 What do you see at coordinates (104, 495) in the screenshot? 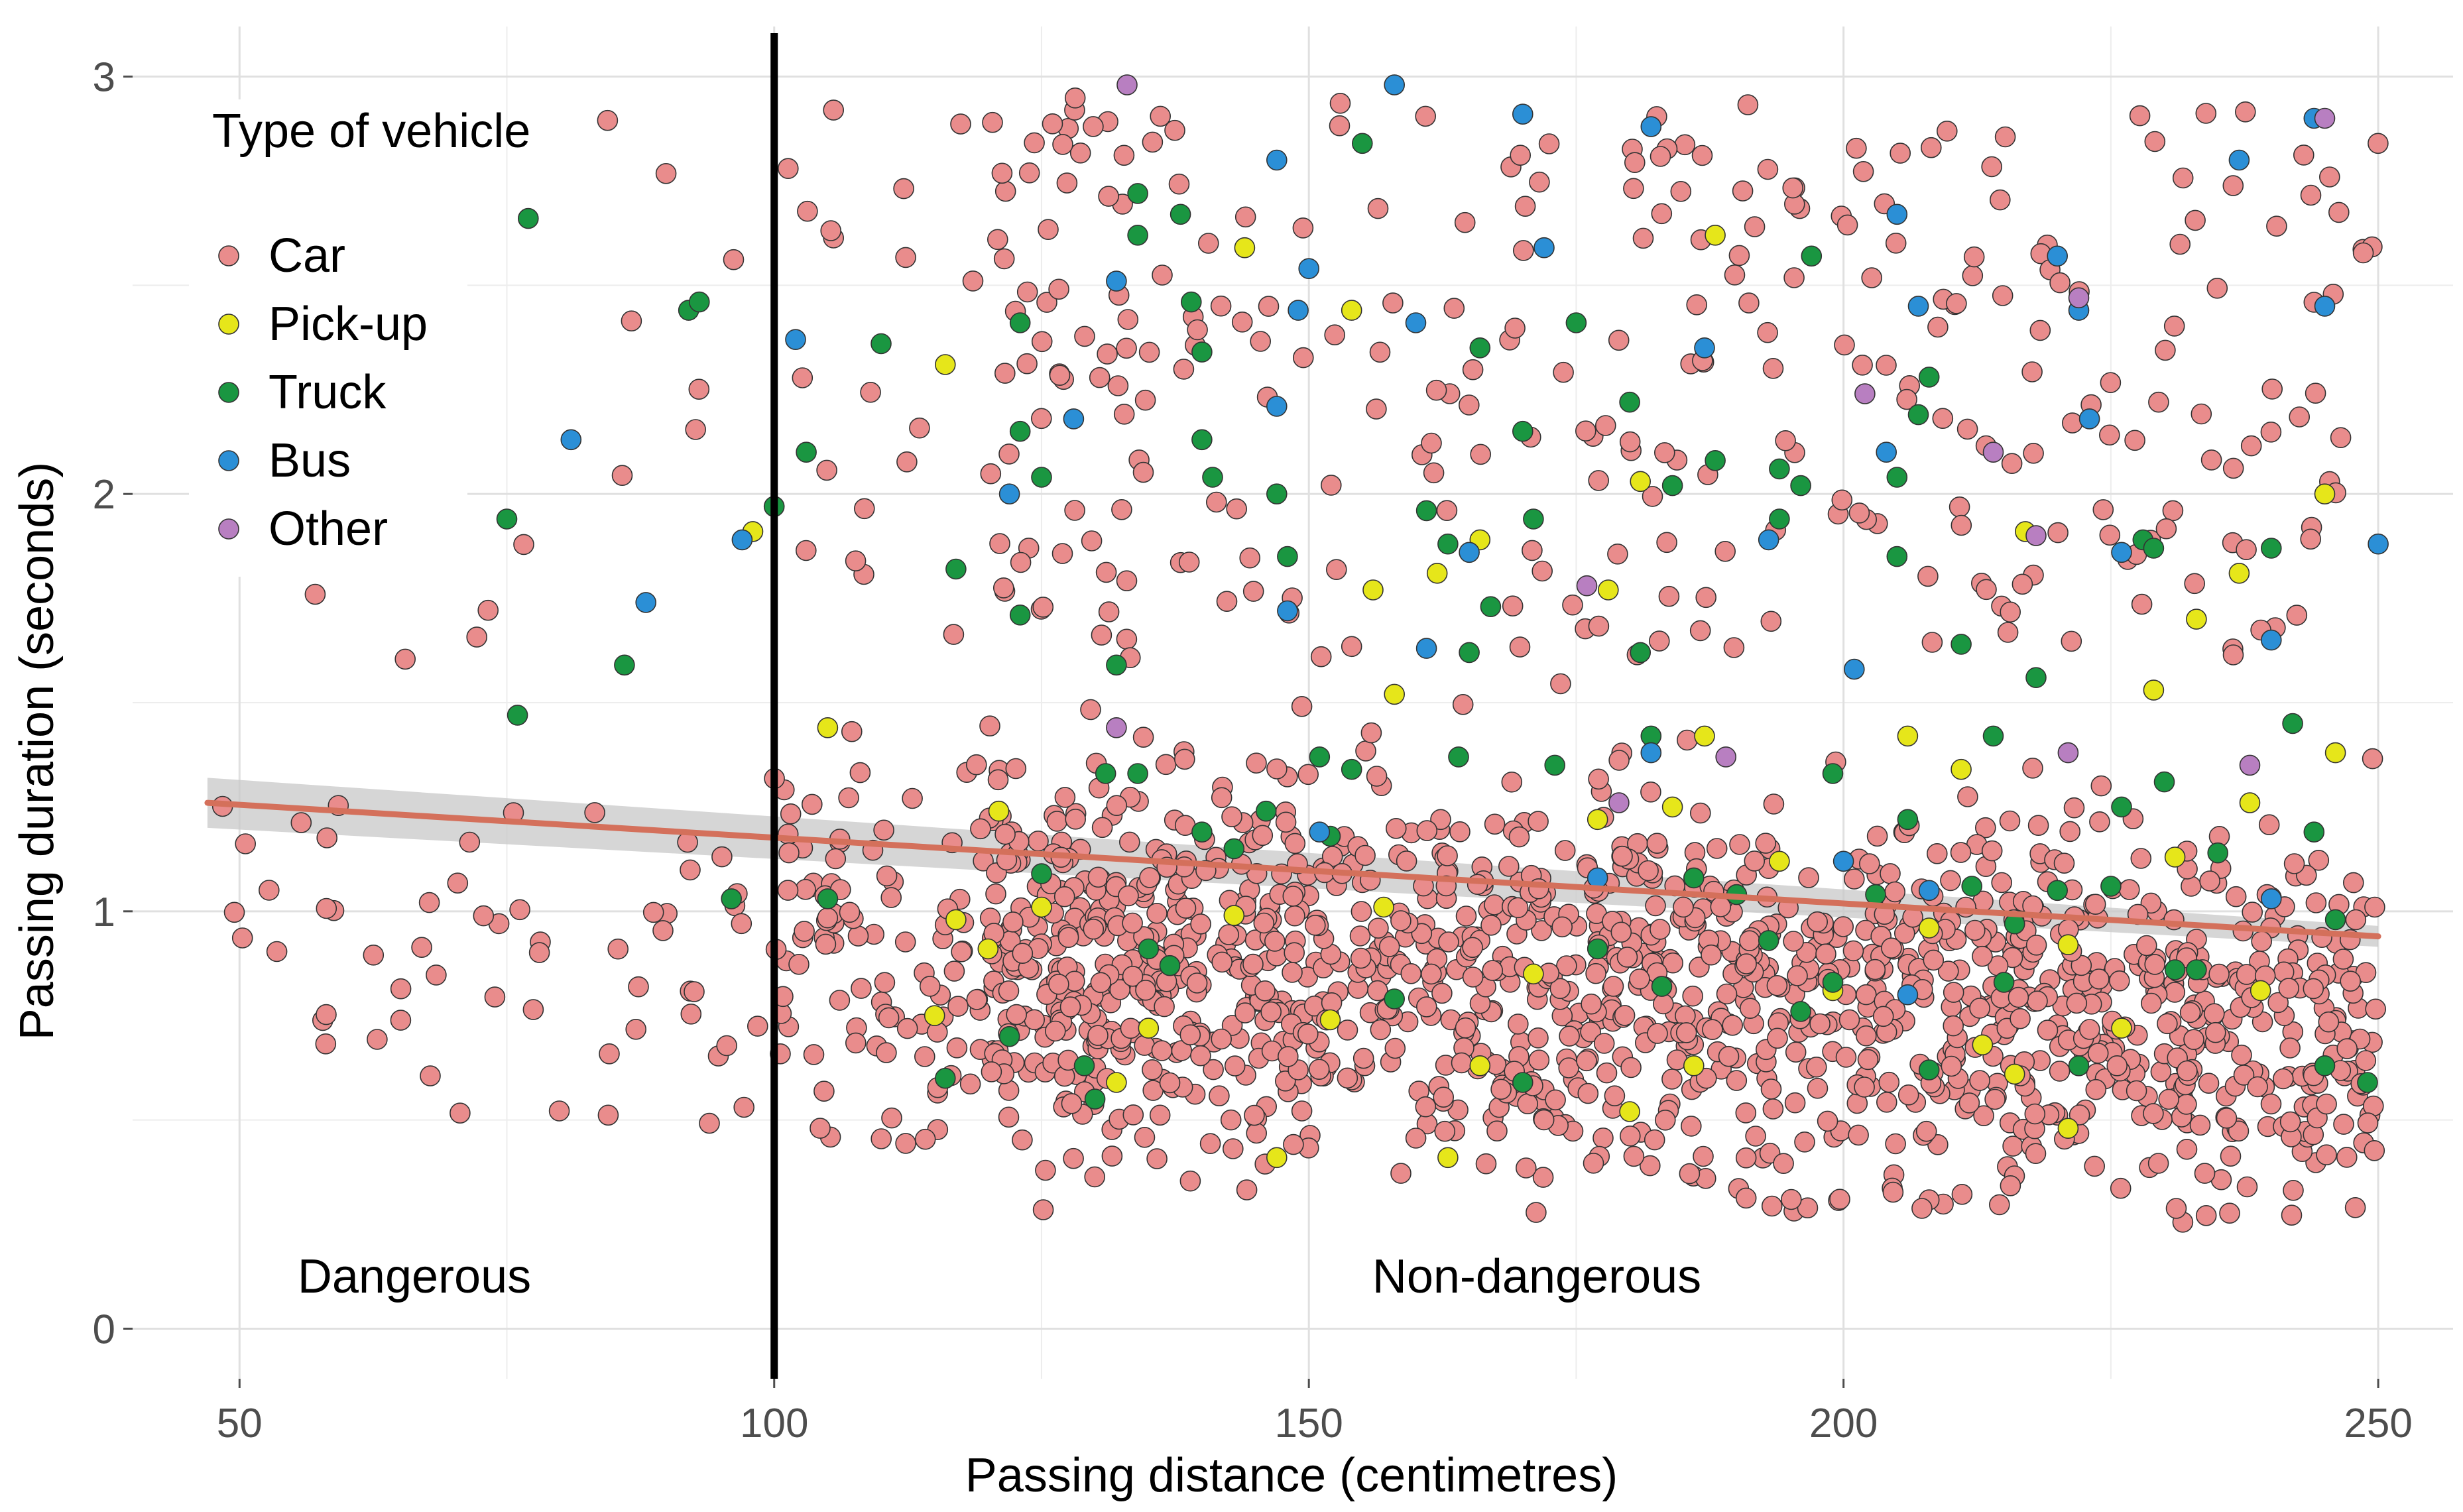
I see `y-tick-label: 2` at bounding box center [104, 495].